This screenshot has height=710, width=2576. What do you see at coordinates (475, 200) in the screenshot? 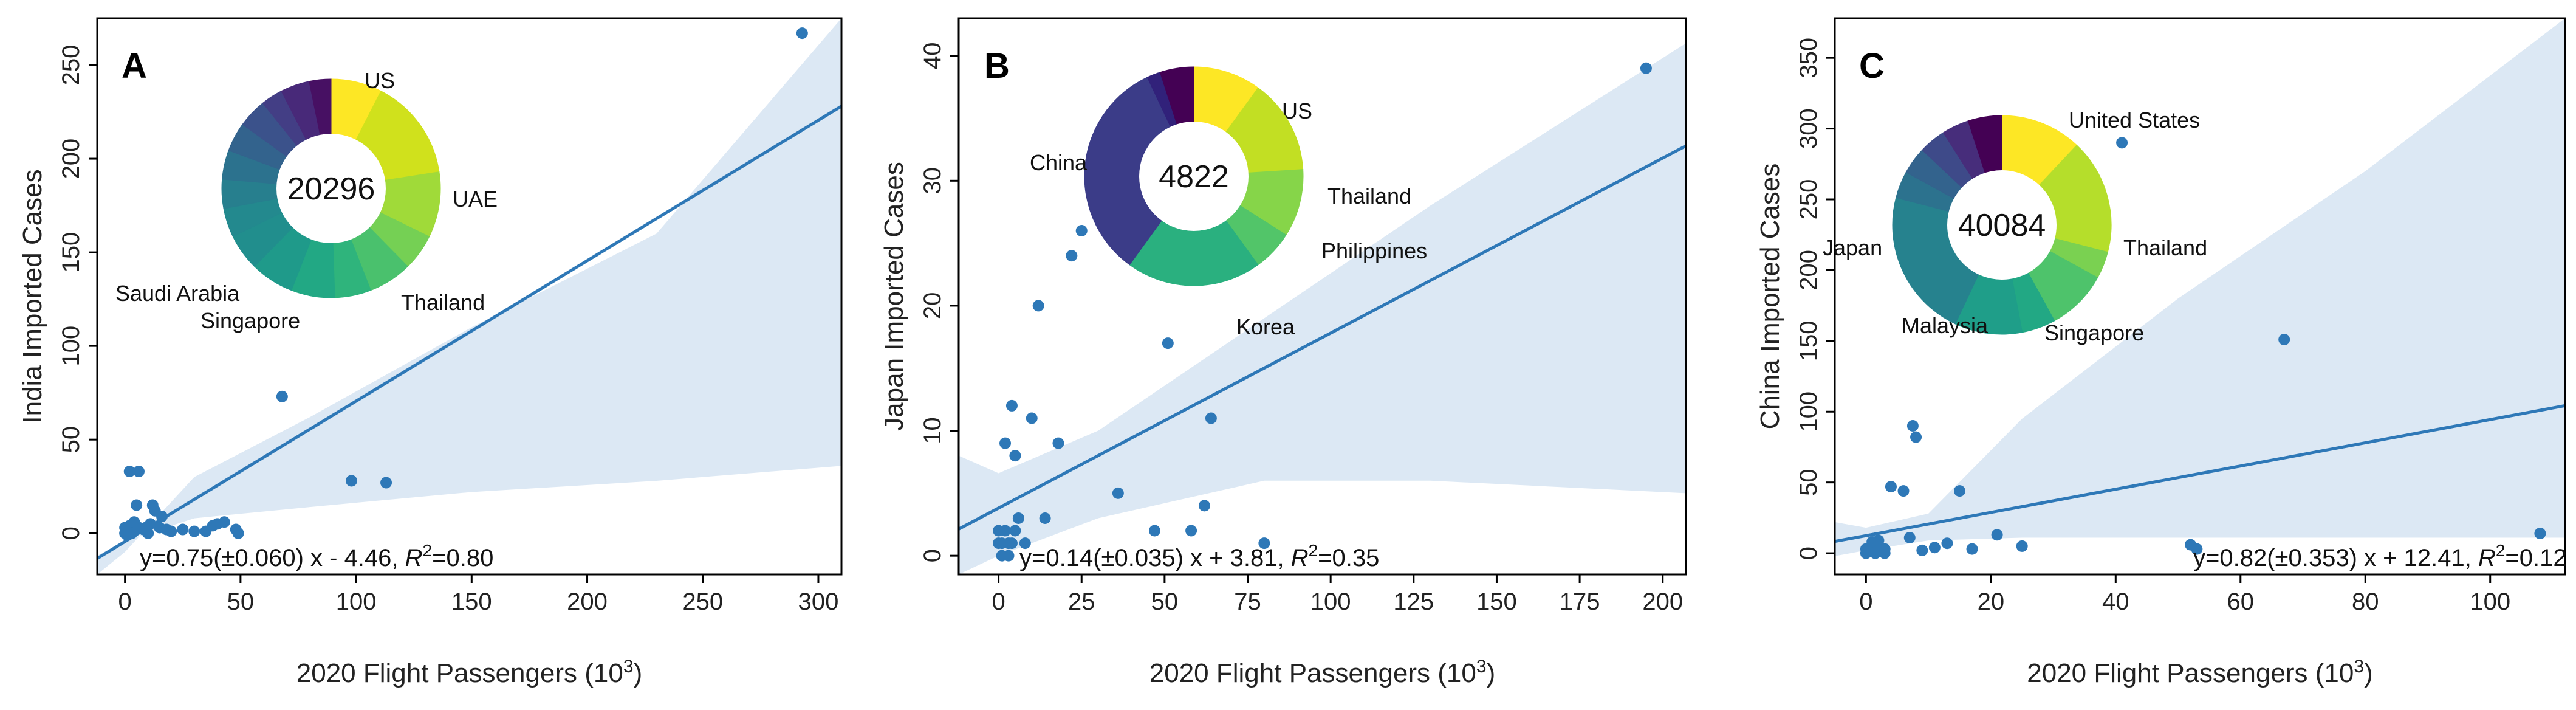
I see `donut-slice-label: UAE` at bounding box center [475, 200].